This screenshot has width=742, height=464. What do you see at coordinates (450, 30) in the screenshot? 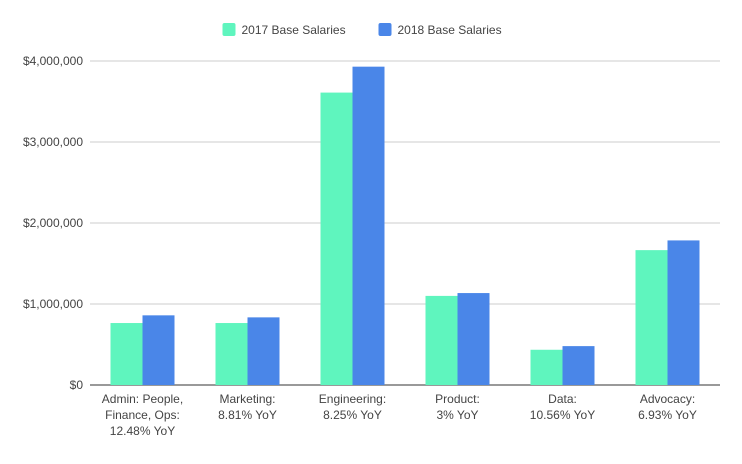
I see `legend-label: 2018 Base Salaries` at bounding box center [450, 30].